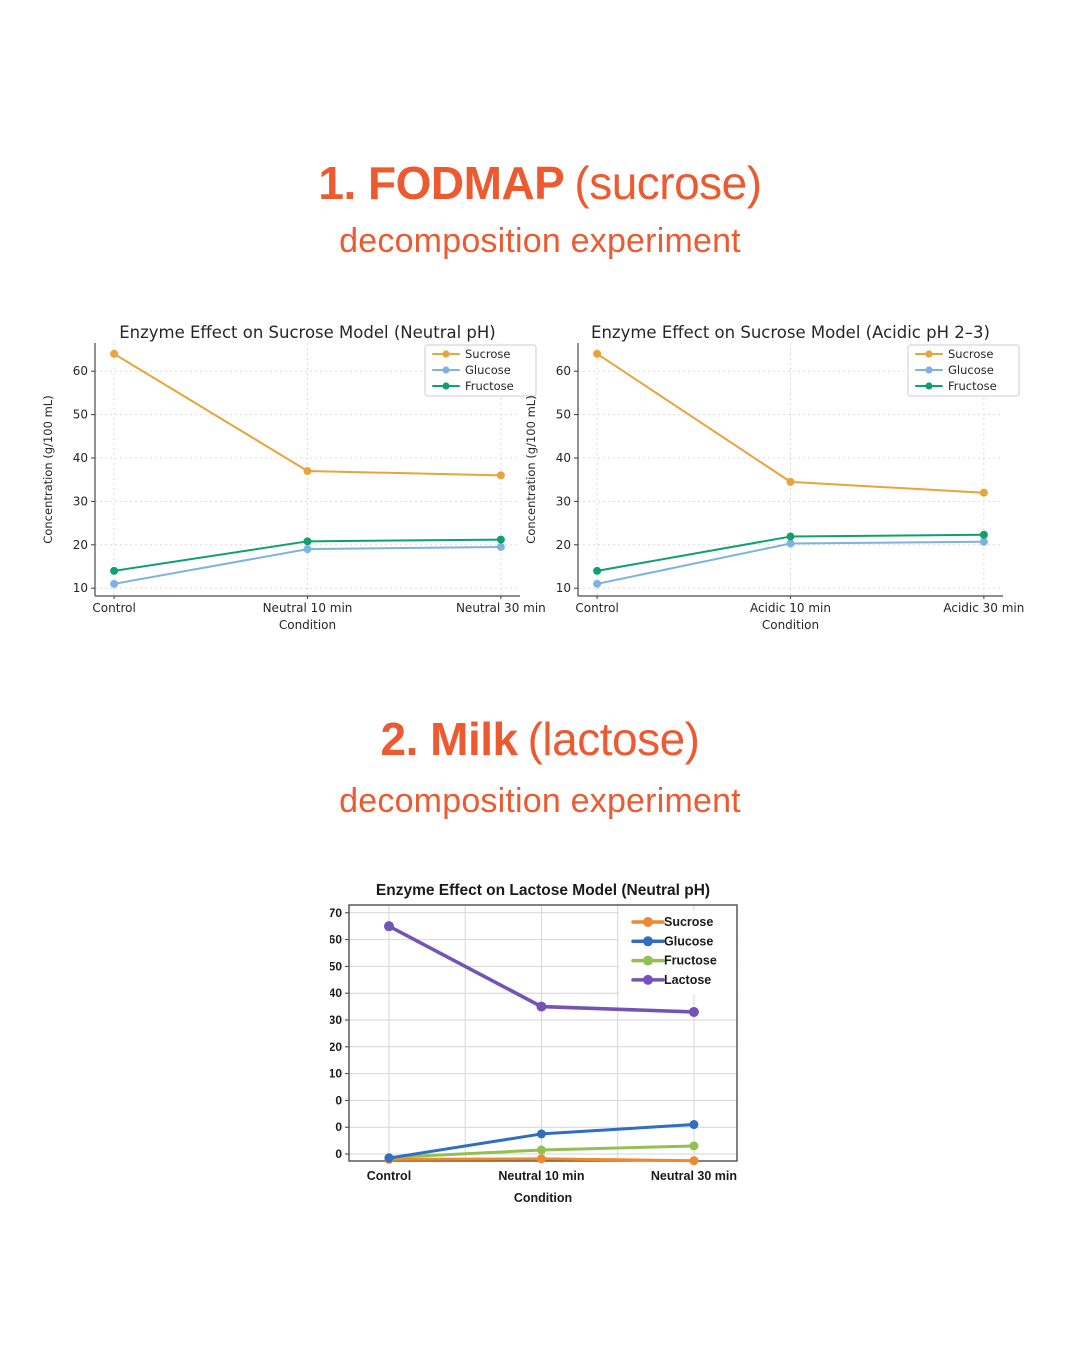  I want to click on legend-label: Lactose, so click(687, 980).